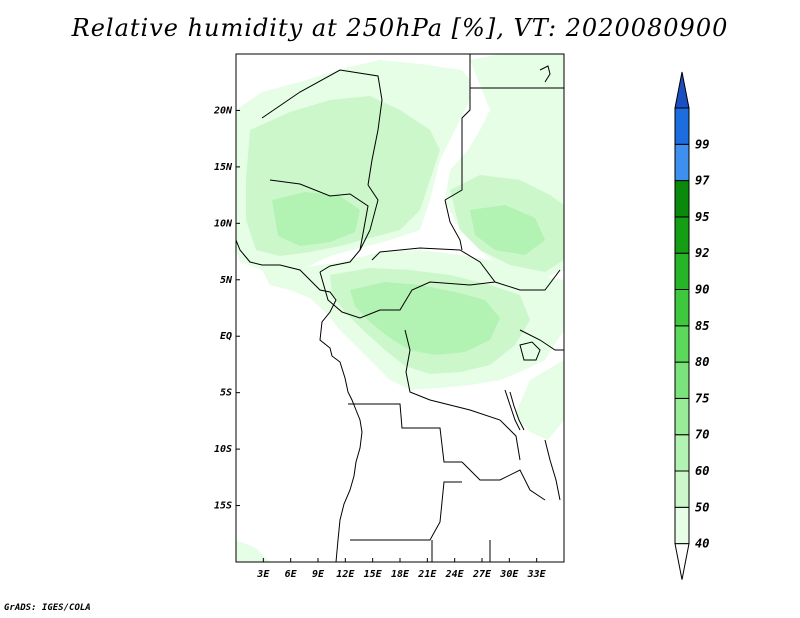 The image size is (800, 618). I want to click on humidity-area-southwest-corner, so click(253, 551).